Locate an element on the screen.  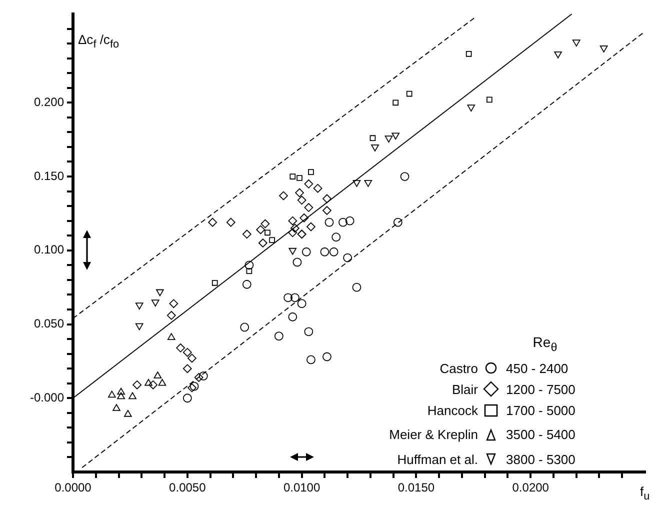
x-axis-title: f$_{u}$ is located at coordinates (645, 493).